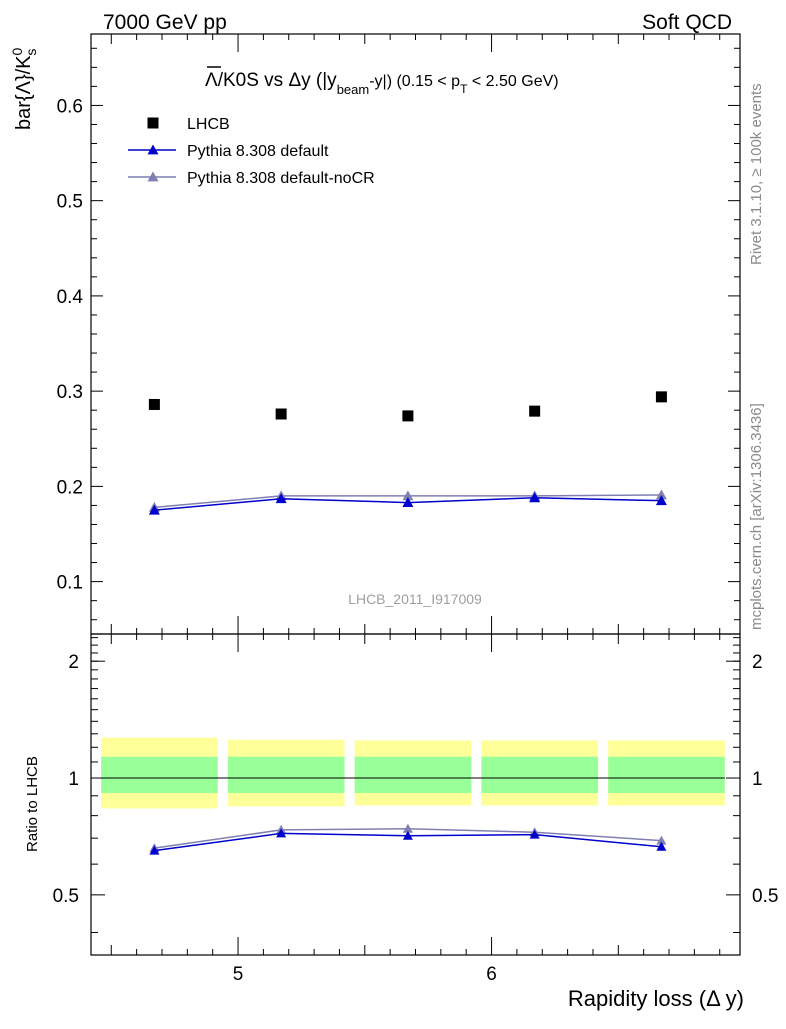  I want to click on y-tick-label: 0.1, so click(70, 583).